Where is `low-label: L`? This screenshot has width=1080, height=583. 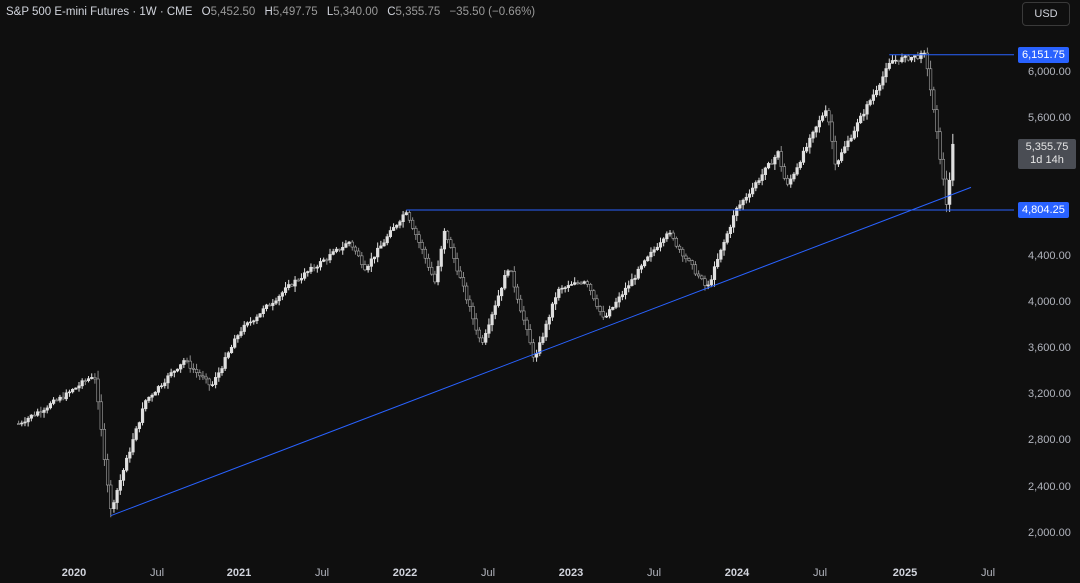 low-label: L is located at coordinates (330, 12).